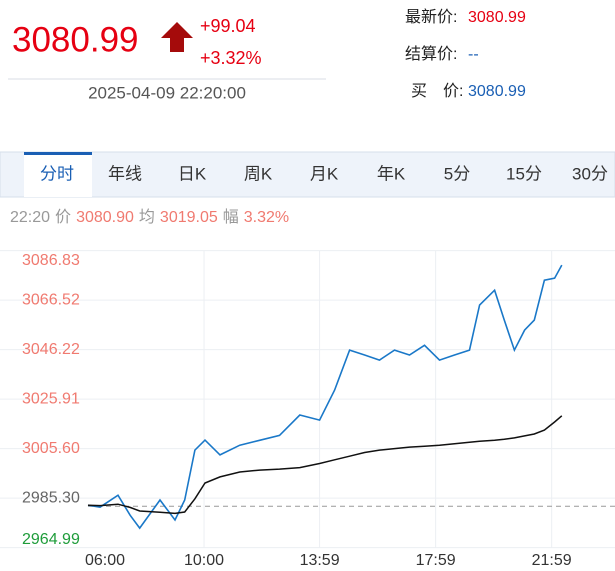 This screenshot has height=571, width=615. What do you see at coordinates (231, 58) in the screenshot?
I see `change-pct: +3.32%` at bounding box center [231, 58].